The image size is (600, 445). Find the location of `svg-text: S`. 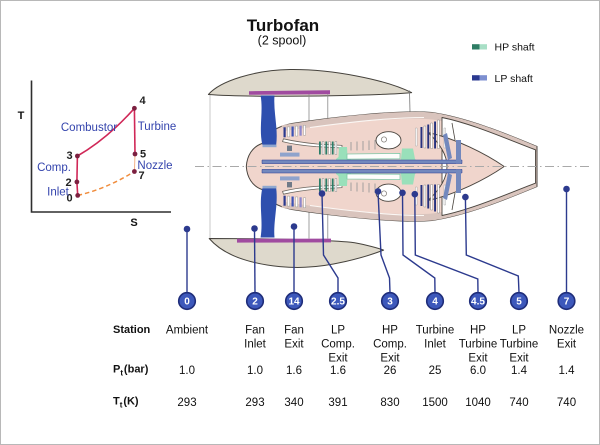

svg-text: S is located at coordinates (133, 223).